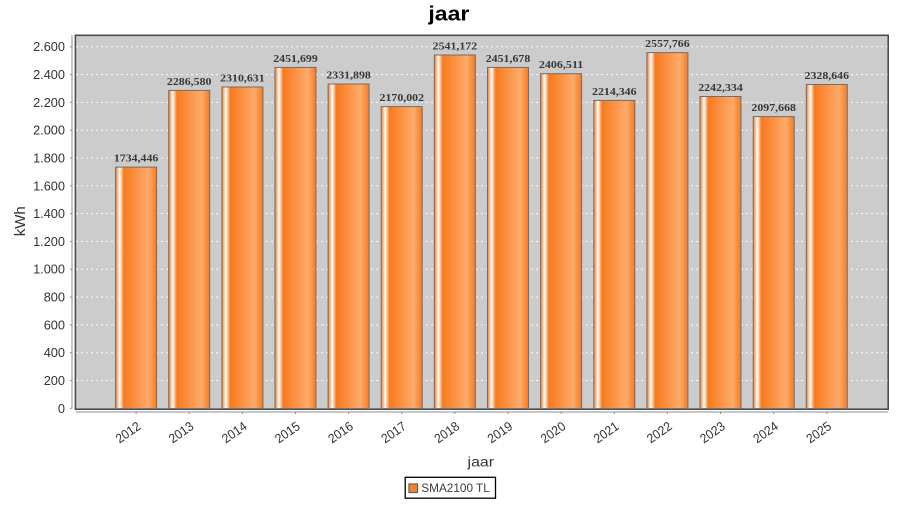 The height and width of the screenshot is (505, 900). Describe the element at coordinates (508, 59) in the screenshot. I see `svg-text: 2451,678` at that location.